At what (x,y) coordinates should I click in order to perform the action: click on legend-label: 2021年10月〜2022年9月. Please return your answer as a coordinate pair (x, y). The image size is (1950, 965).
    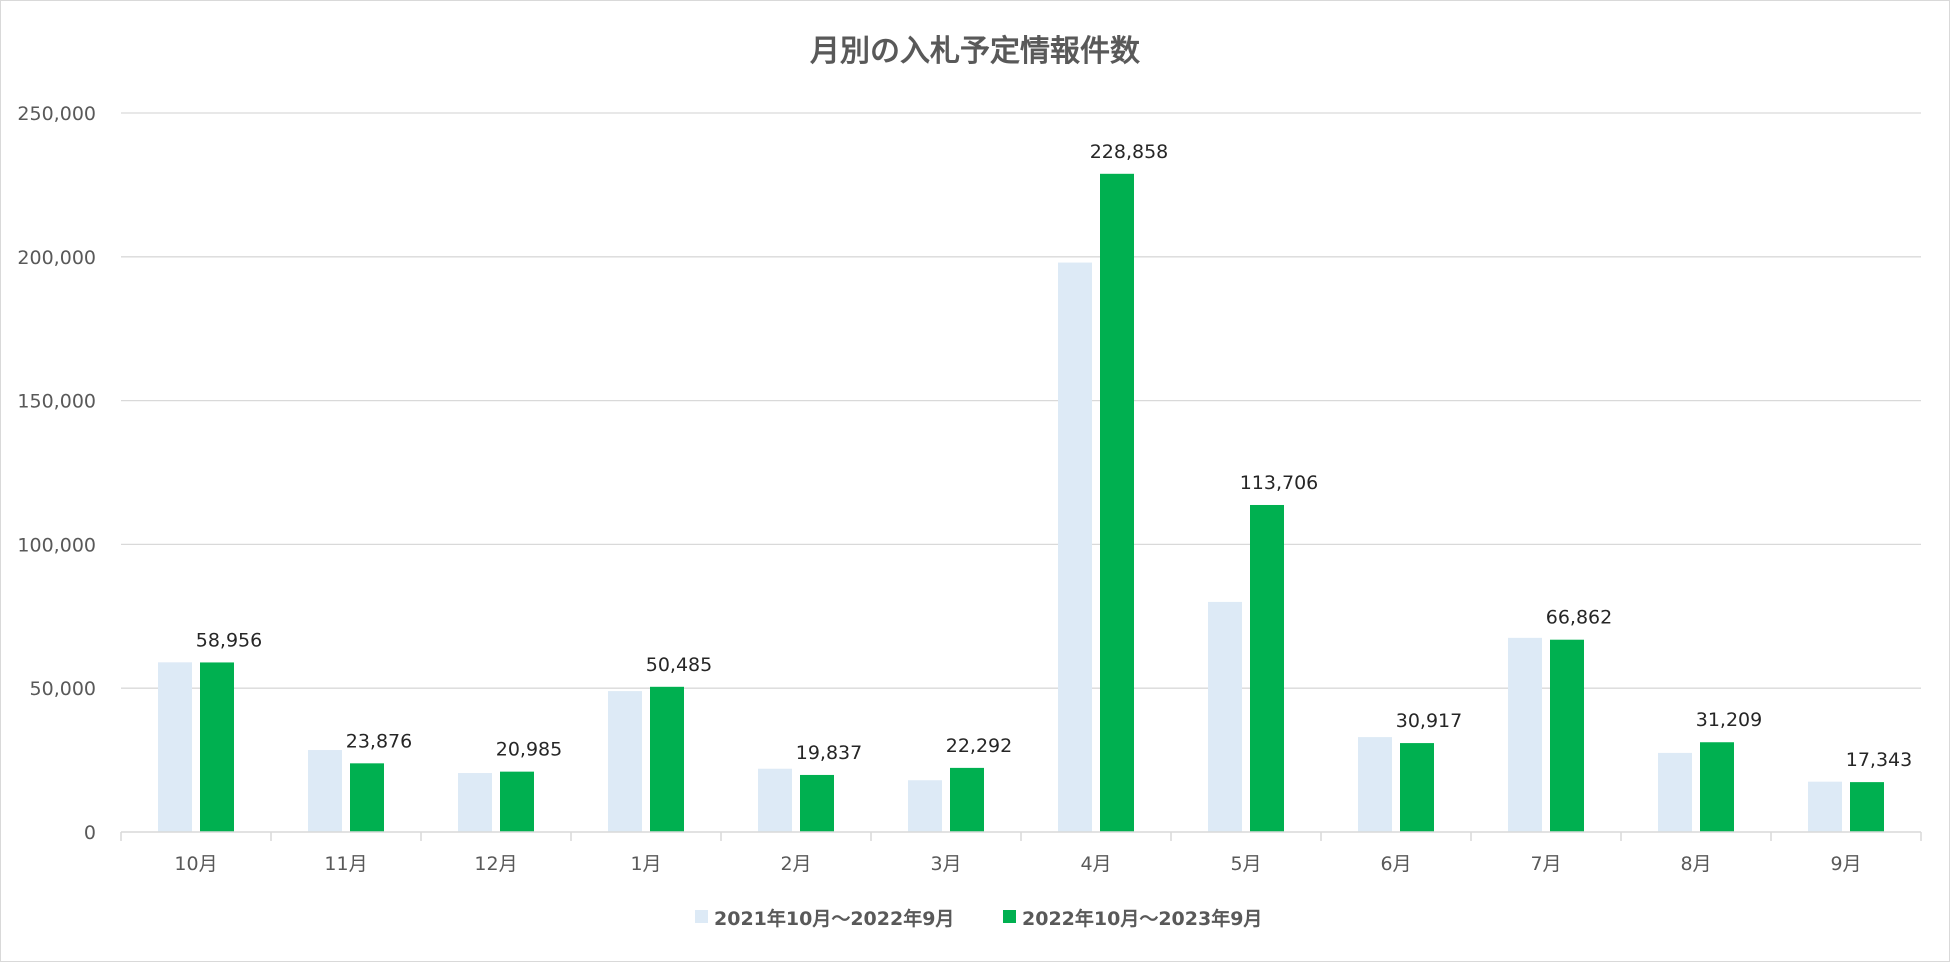
    Looking at the image, I should click on (834, 918).